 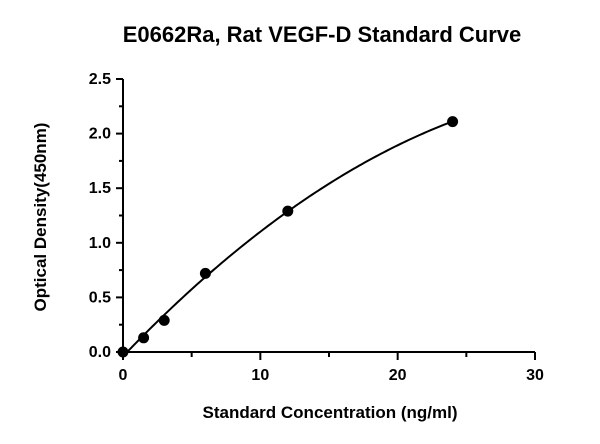 What do you see at coordinates (100, 188) in the screenshot?
I see `y-tick-label: 1.5` at bounding box center [100, 188].